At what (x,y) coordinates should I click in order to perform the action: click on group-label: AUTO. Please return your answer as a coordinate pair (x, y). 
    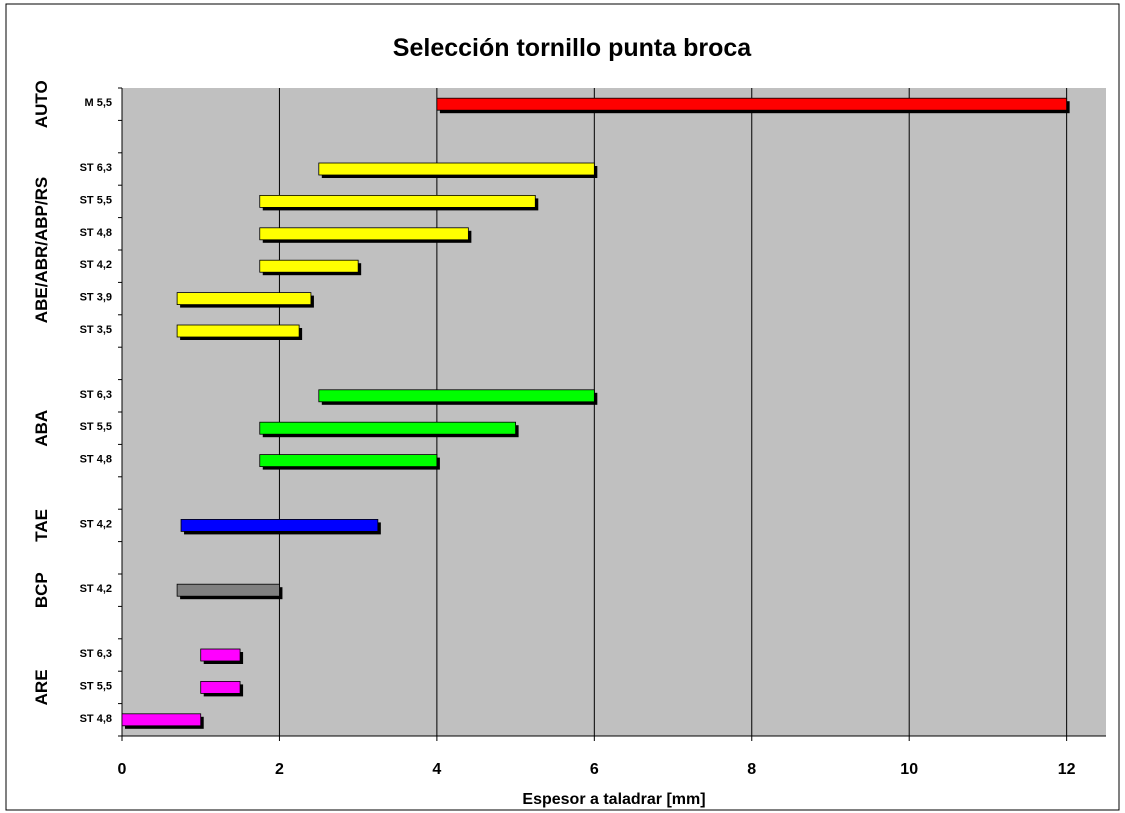
    Looking at the image, I should click on (41, 104).